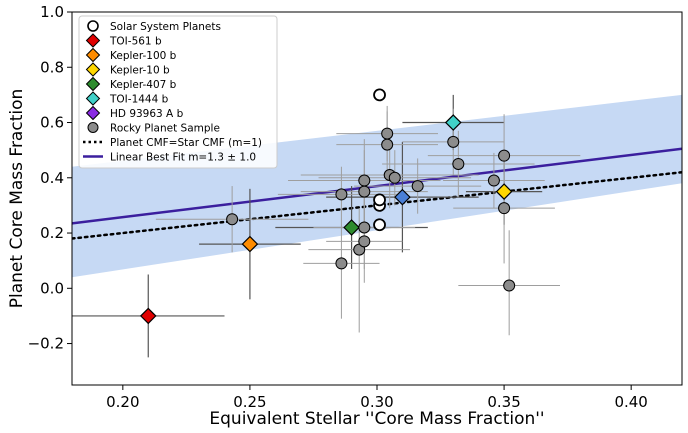 The image size is (688, 433). What do you see at coordinates (503, 402) in the screenshot?
I see `x-tick-label: 0.35` at bounding box center [503, 402].